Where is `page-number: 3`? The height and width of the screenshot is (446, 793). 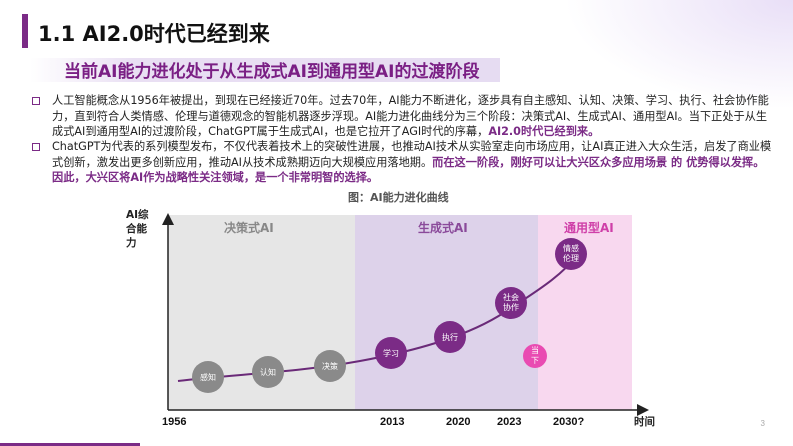
page-number: 3 is located at coordinates (762, 423).